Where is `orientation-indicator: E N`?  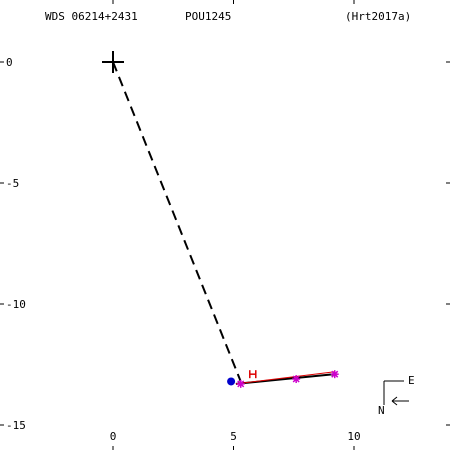
orientation-indicator: E N is located at coordinates (396, 395).